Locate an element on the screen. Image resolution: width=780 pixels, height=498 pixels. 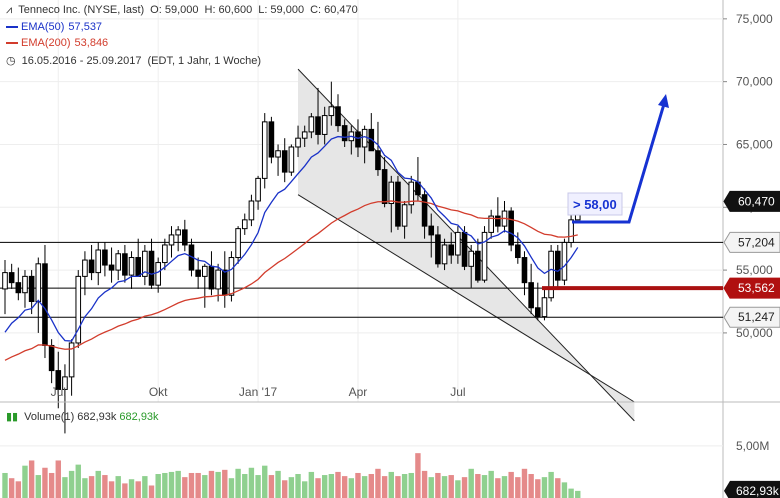
price-tick-label: 65,000 is located at coordinates (754, 144).